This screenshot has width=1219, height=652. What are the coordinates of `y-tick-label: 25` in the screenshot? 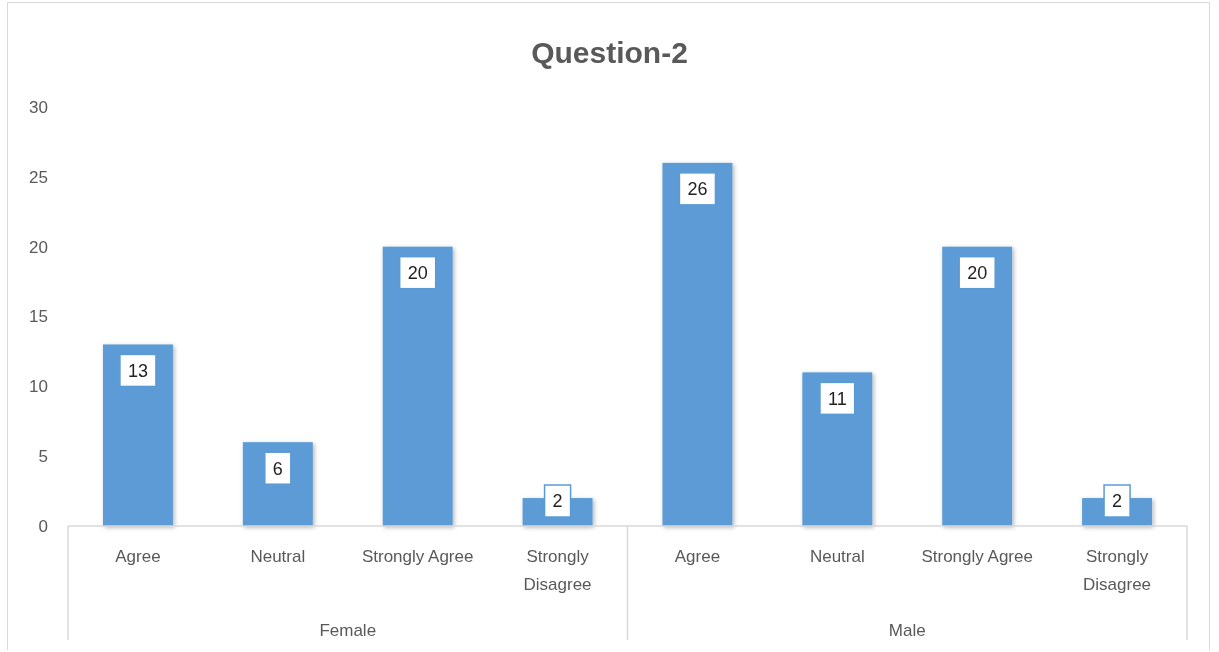 It's located at (38, 177).